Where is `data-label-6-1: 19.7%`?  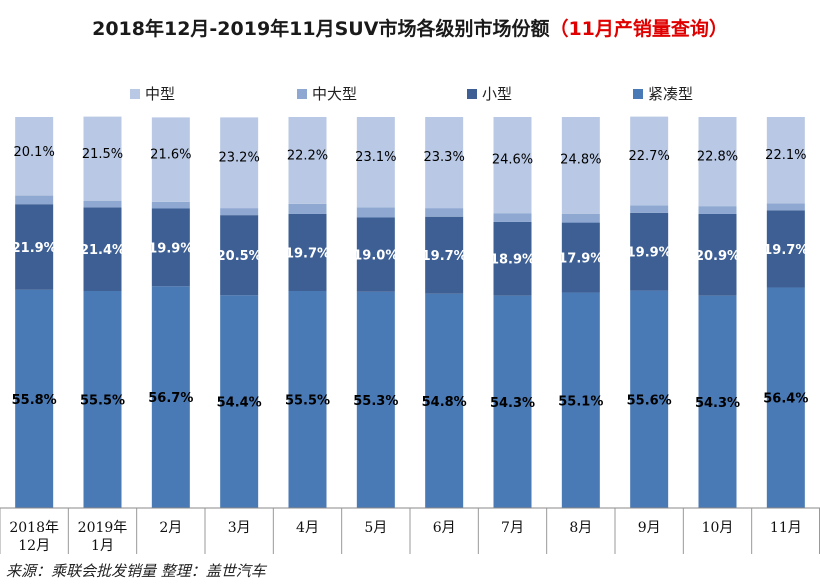 data-label-6-1: 19.7% is located at coordinates (444, 256).